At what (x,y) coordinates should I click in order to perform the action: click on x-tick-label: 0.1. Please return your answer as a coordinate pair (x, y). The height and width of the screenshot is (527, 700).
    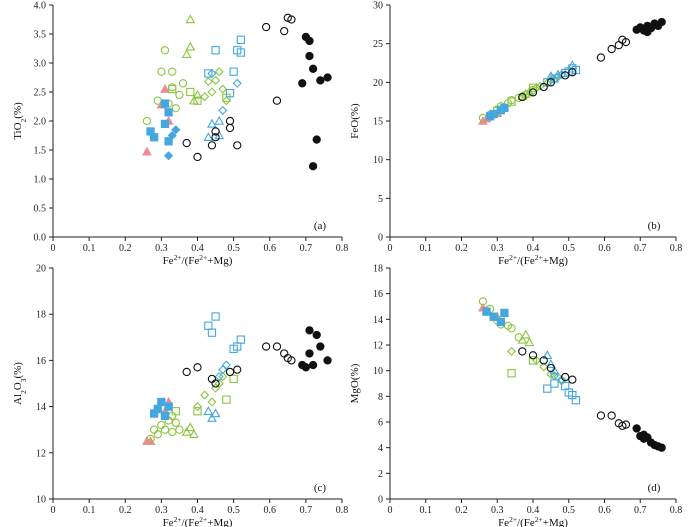
    Looking at the image, I should click on (89, 248).